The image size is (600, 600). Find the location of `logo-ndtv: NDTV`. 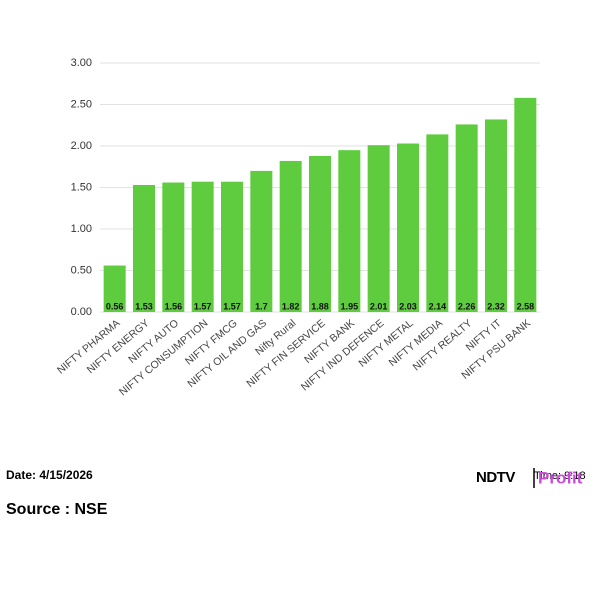

logo-ndtv: NDTV is located at coordinates (495, 477).